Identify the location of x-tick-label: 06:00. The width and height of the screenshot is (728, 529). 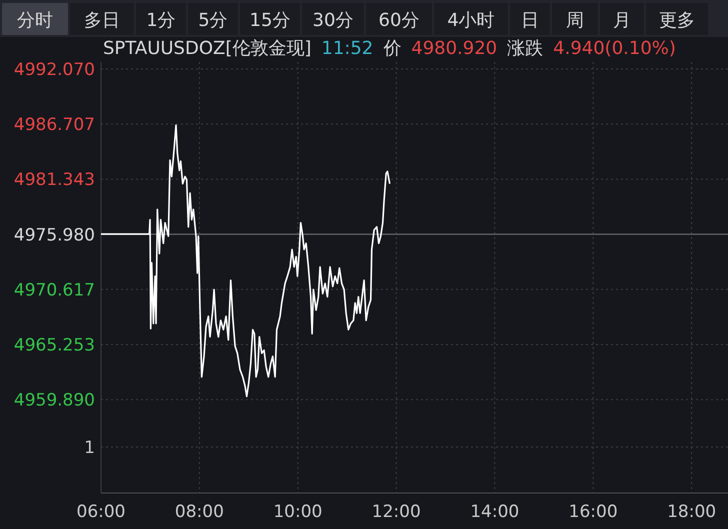
(101, 512).